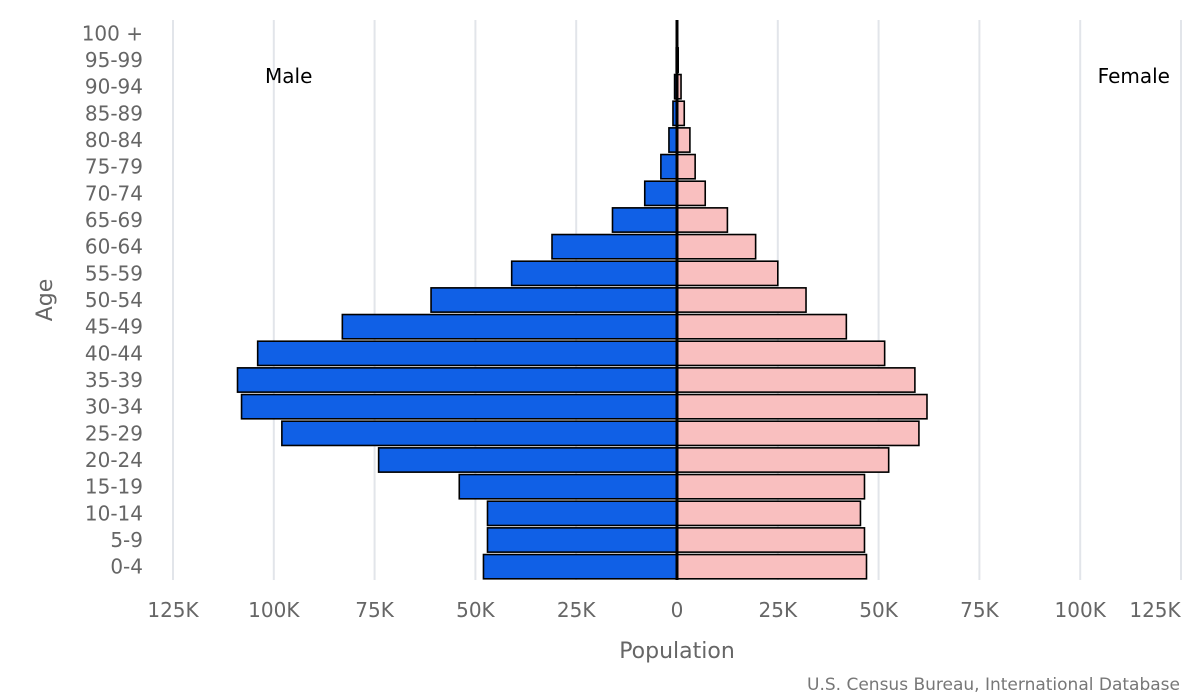 The width and height of the screenshot is (1200, 700). I want to click on y-tick-label: 65-69, so click(114, 220).